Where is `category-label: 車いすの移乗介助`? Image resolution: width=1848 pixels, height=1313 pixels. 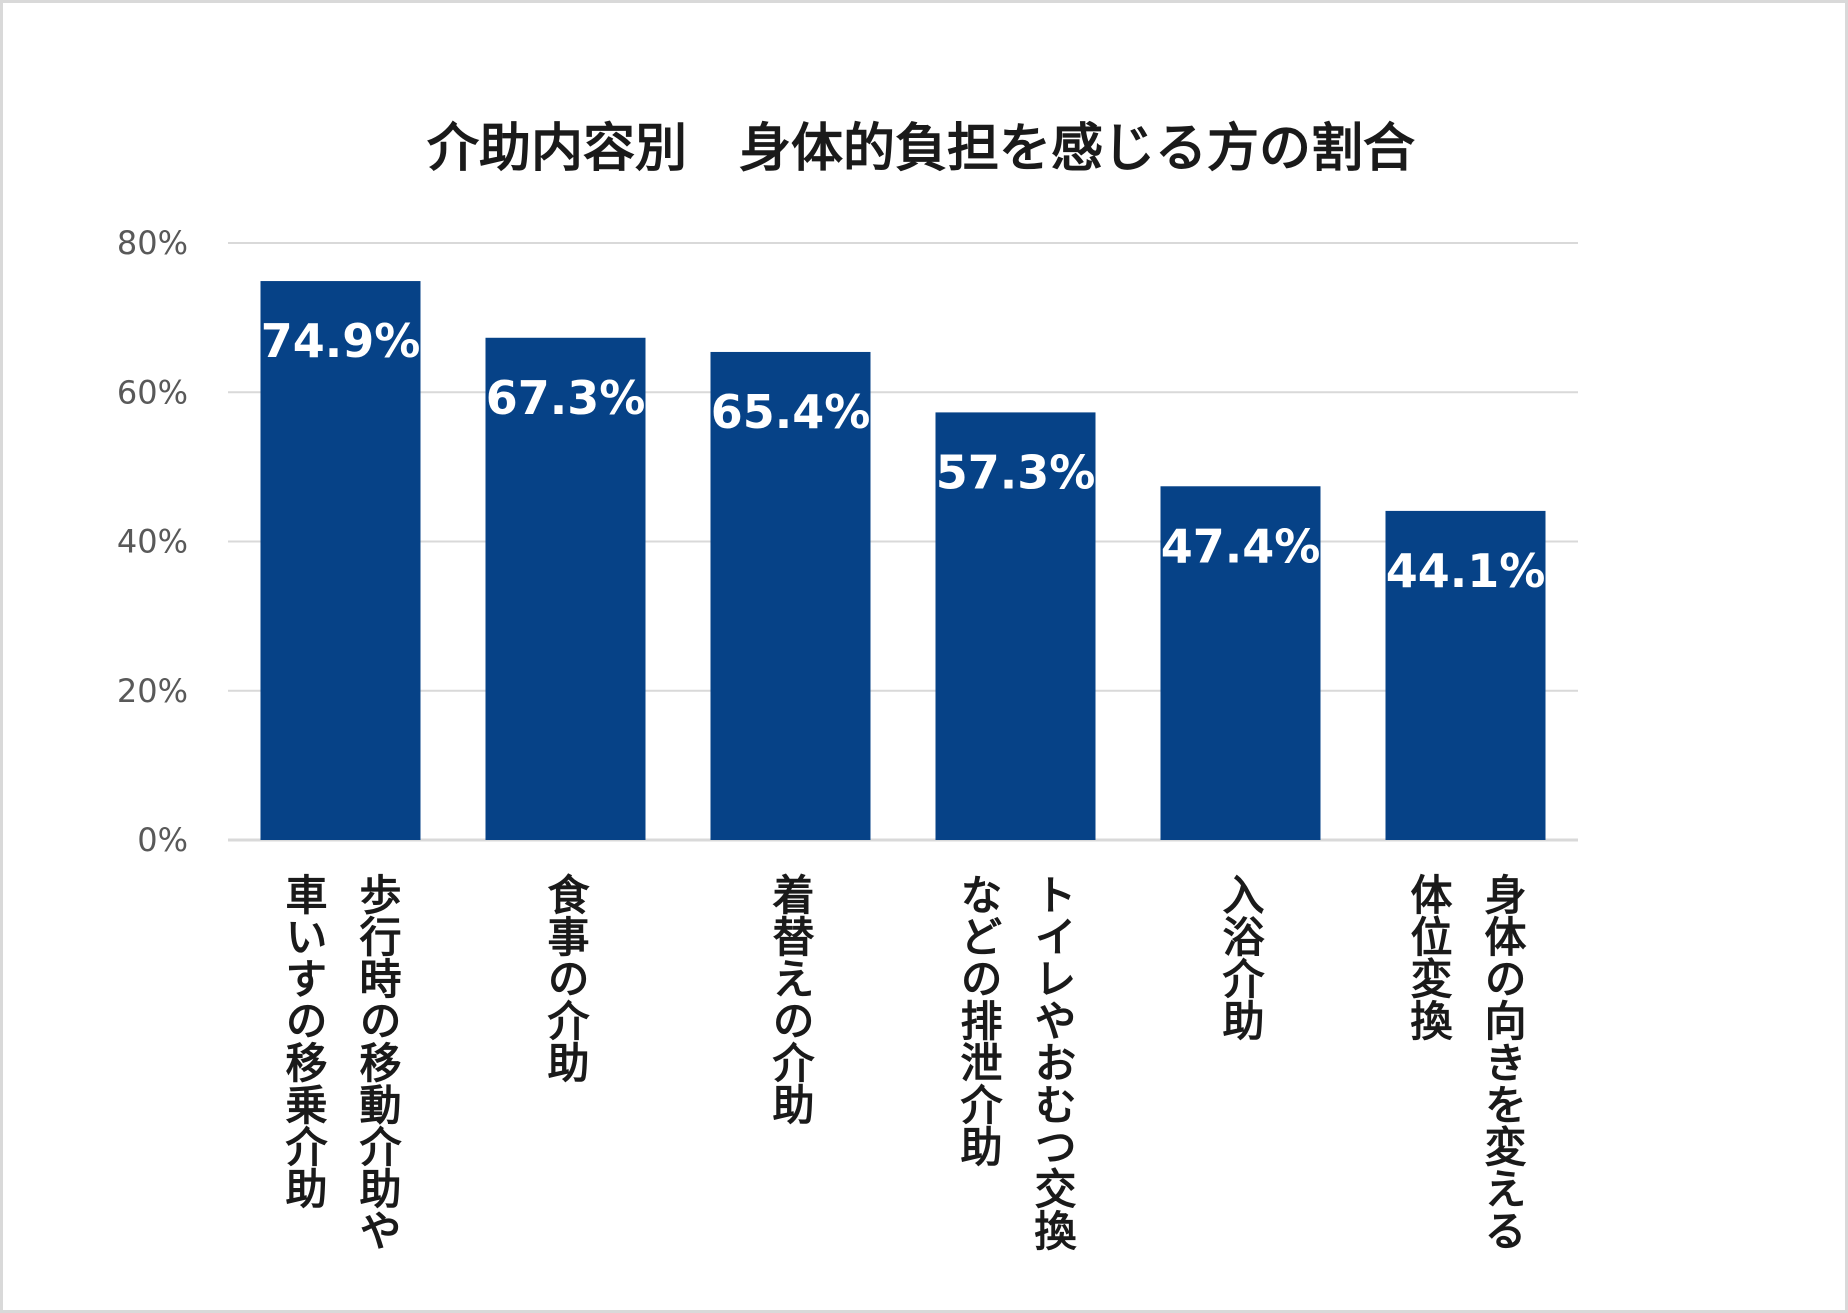
category-label: 車いすの移乗介助 is located at coordinates (303, 1041).